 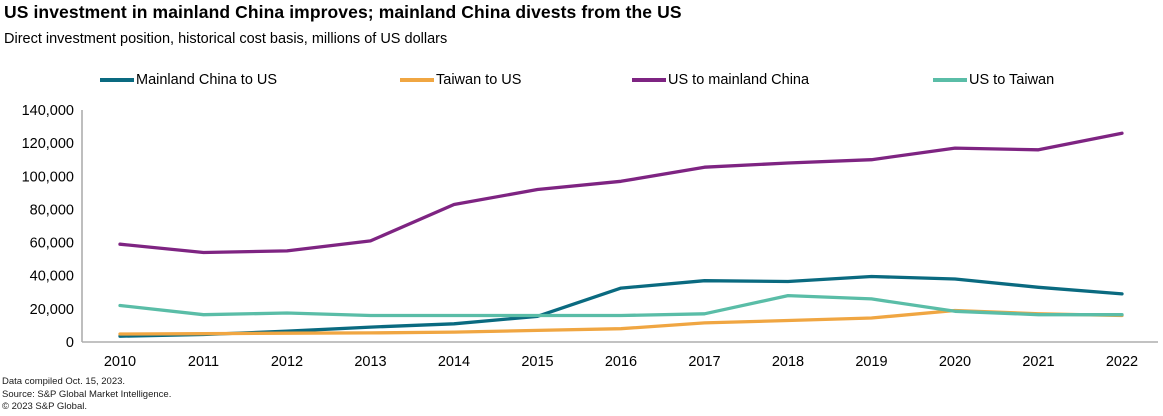 I want to click on legend-item-label: US to Taiwan, so click(x=1012, y=80).